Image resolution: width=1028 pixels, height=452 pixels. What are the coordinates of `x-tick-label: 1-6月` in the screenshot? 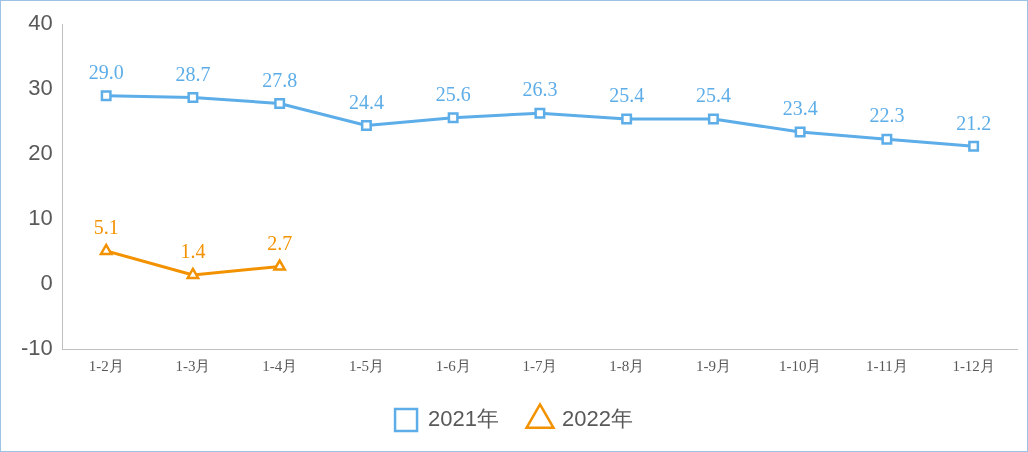 It's located at (453, 365).